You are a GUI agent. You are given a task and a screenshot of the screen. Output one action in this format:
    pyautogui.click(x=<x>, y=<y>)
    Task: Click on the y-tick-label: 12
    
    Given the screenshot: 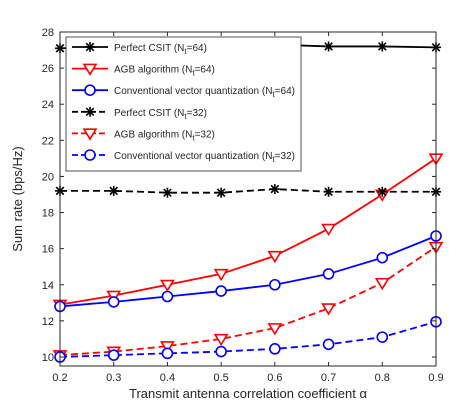 What is the action you would take?
    pyautogui.click(x=48, y=322)
    